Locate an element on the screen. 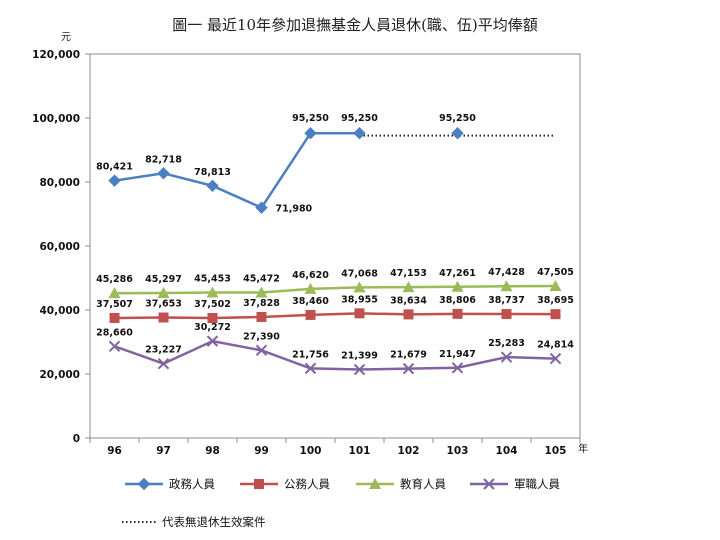 The width and height of the screenshot is (720, 540). data-label: 28,660 is located at coordinates (114, 332).